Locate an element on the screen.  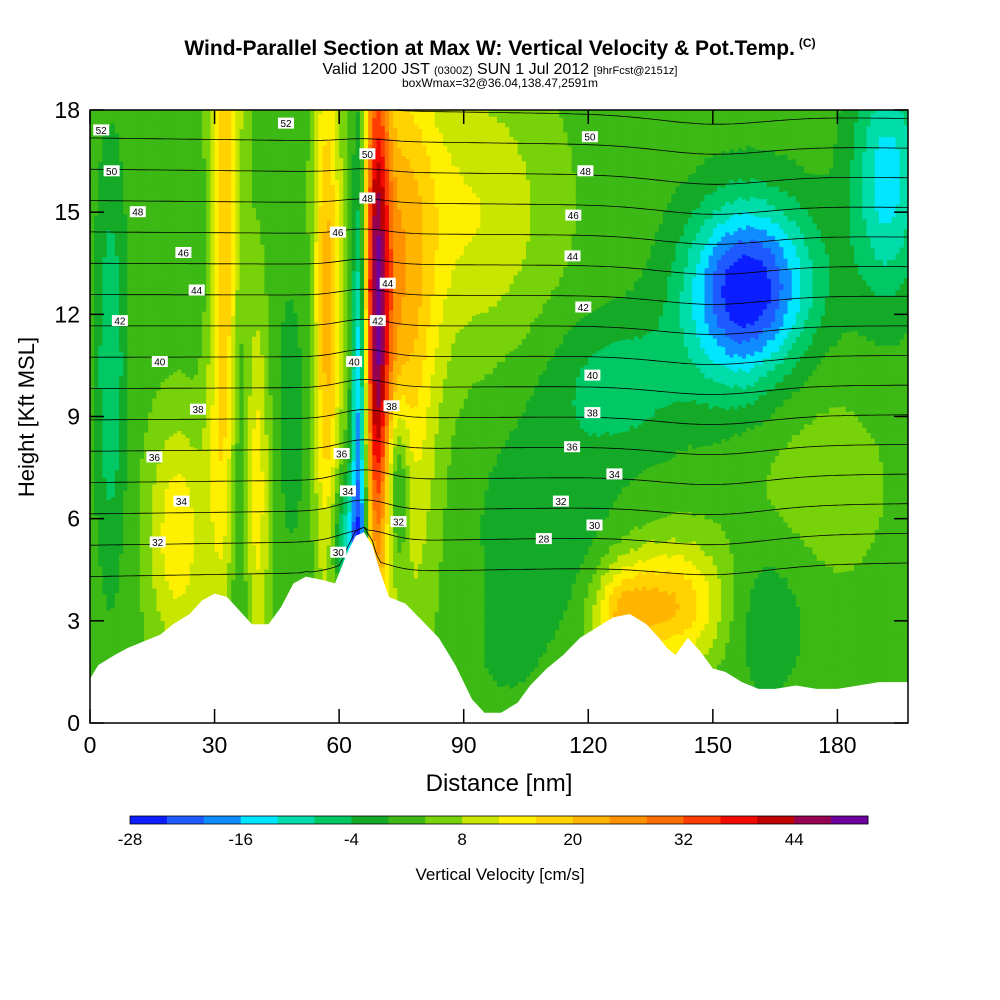
chart-subtitle-line2: boxWmax=32@36.04,138.47,2591m is located at coordinates (500, 83).